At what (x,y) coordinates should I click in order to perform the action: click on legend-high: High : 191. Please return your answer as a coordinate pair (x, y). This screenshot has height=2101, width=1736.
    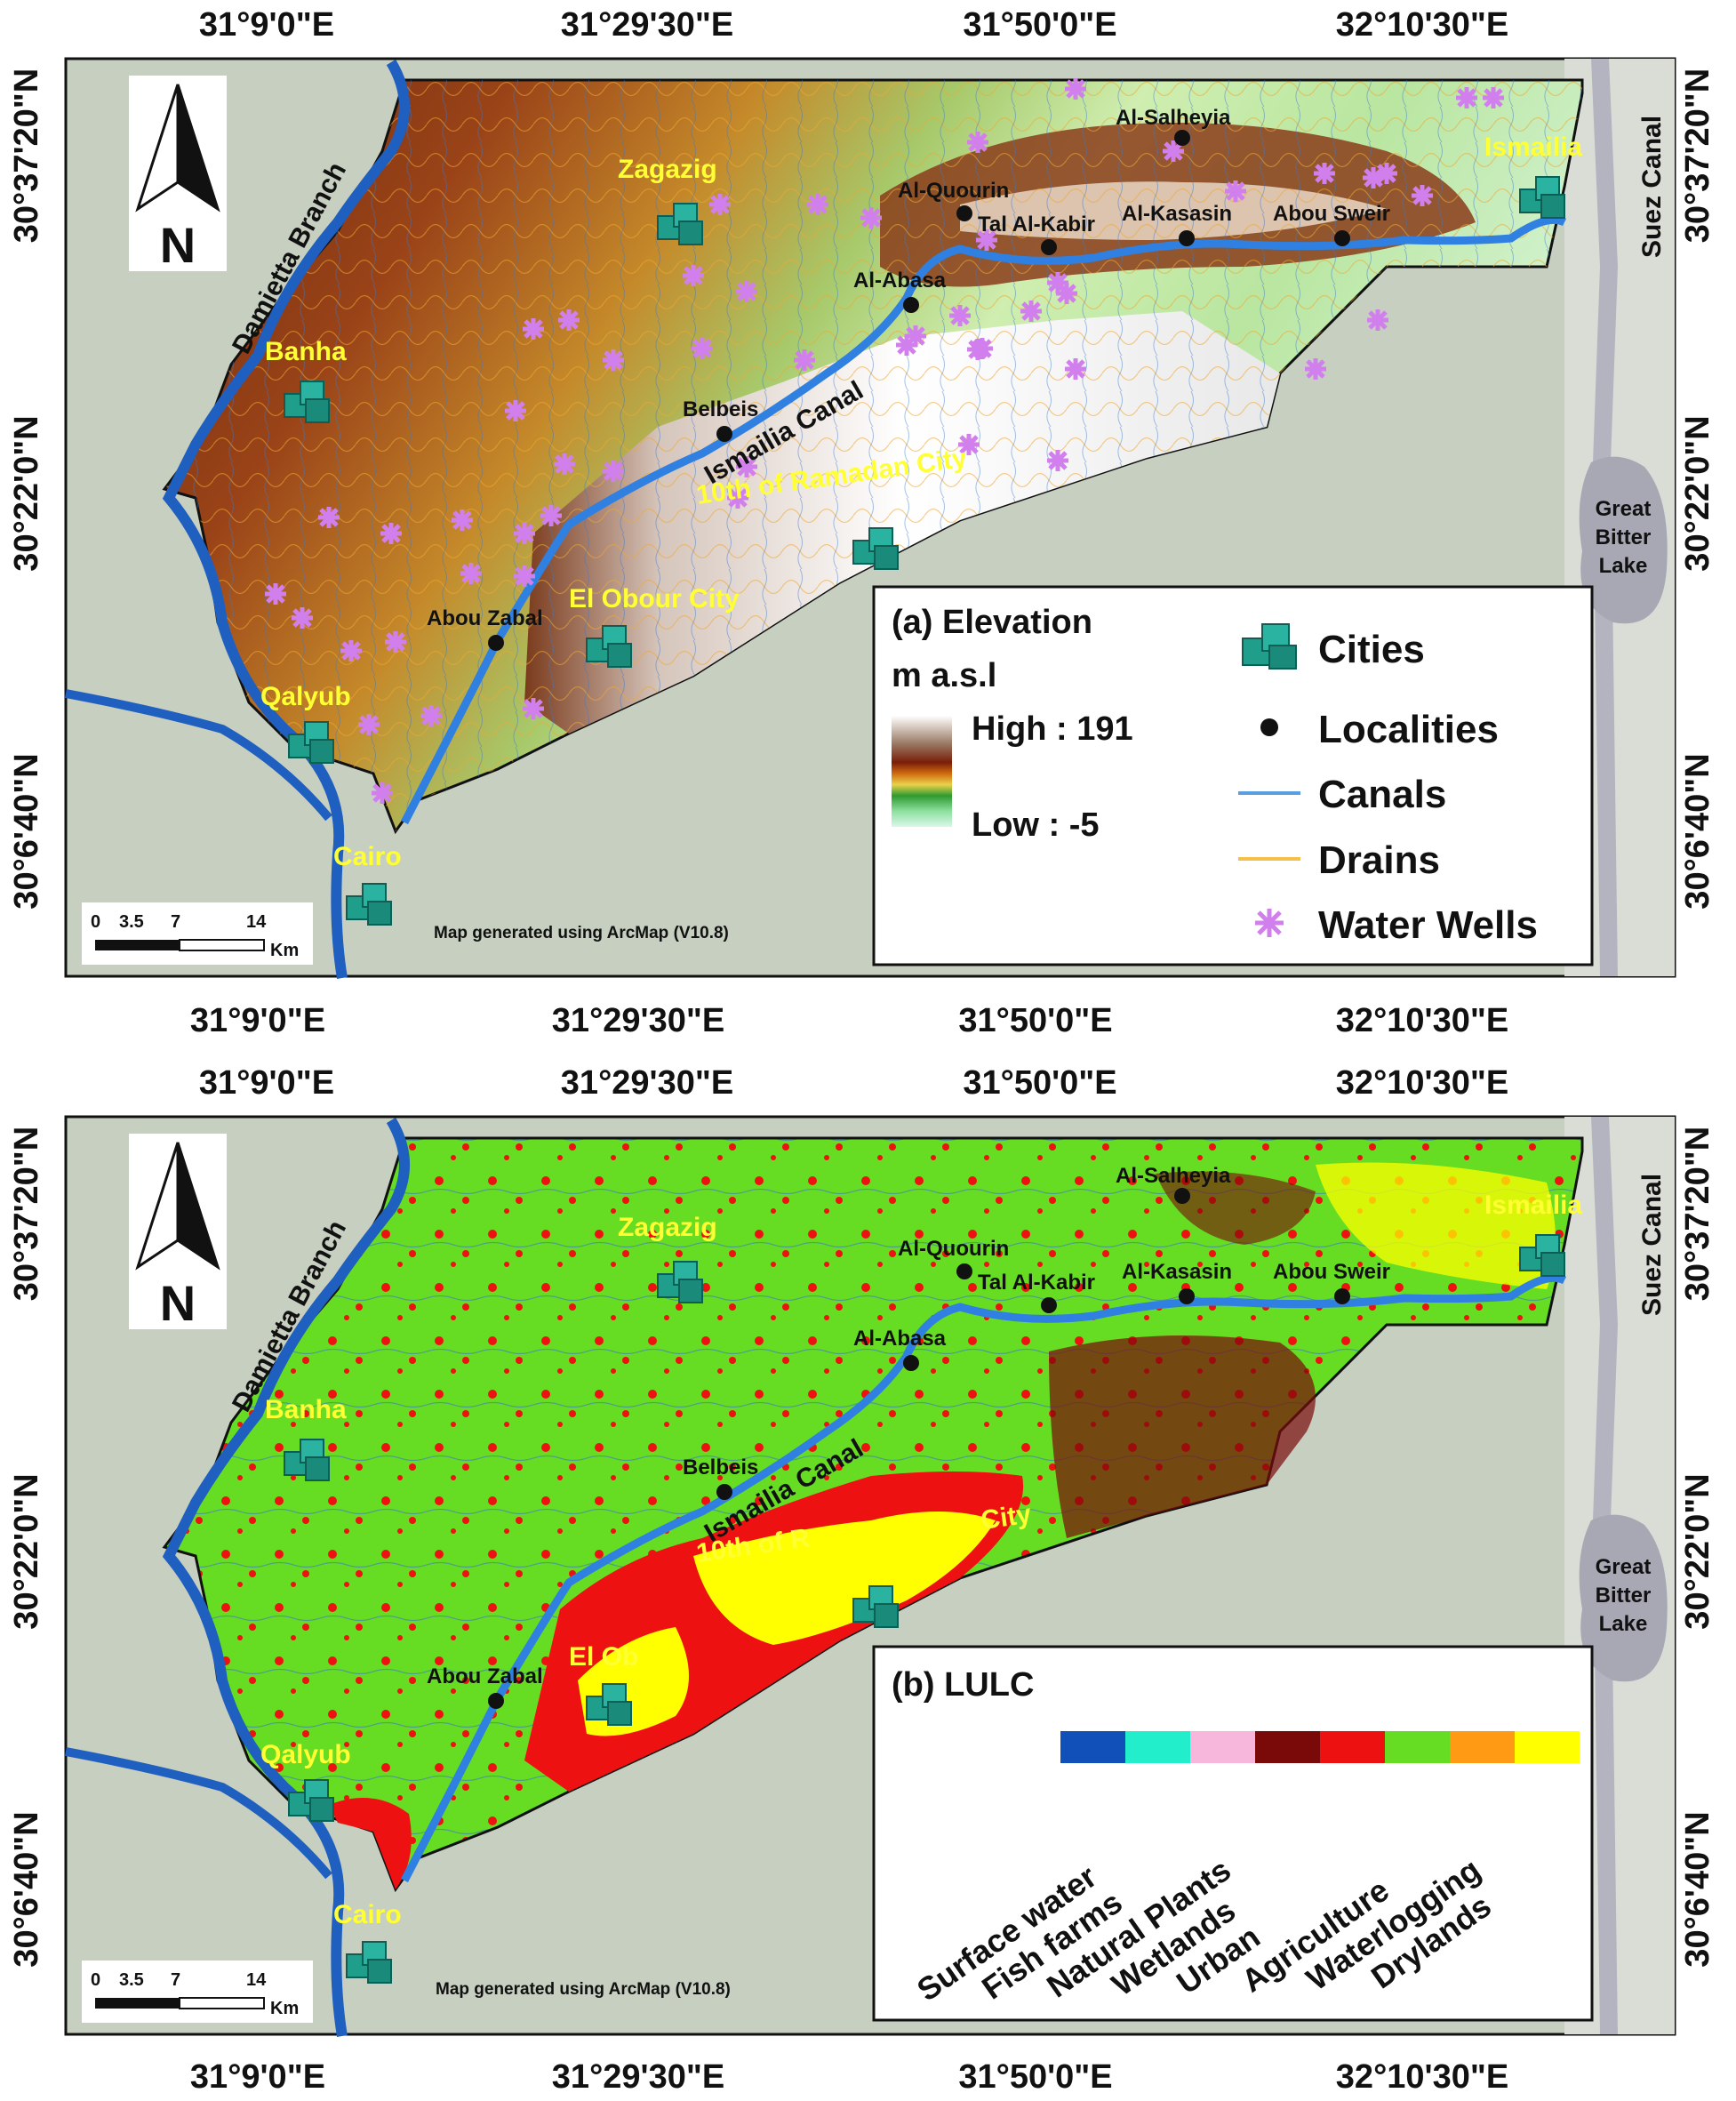
    Looking at the image, I should click on (1052, 729).